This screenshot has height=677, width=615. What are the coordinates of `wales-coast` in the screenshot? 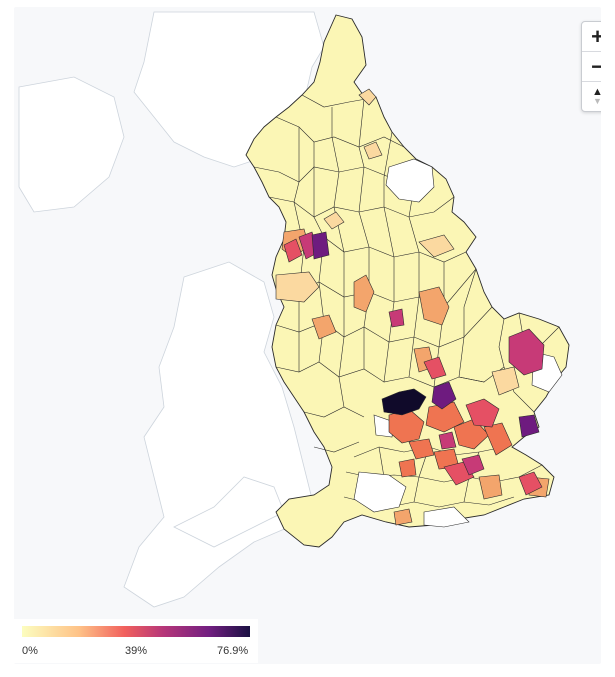 It's located at (229, 512).